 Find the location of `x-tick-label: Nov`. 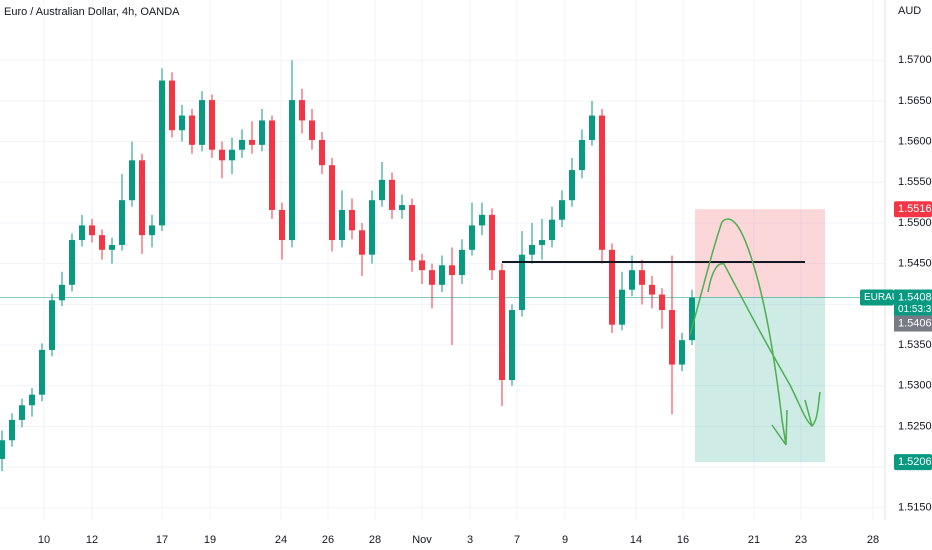

x-tick-label: Nov is located at coordinates (422, 540).